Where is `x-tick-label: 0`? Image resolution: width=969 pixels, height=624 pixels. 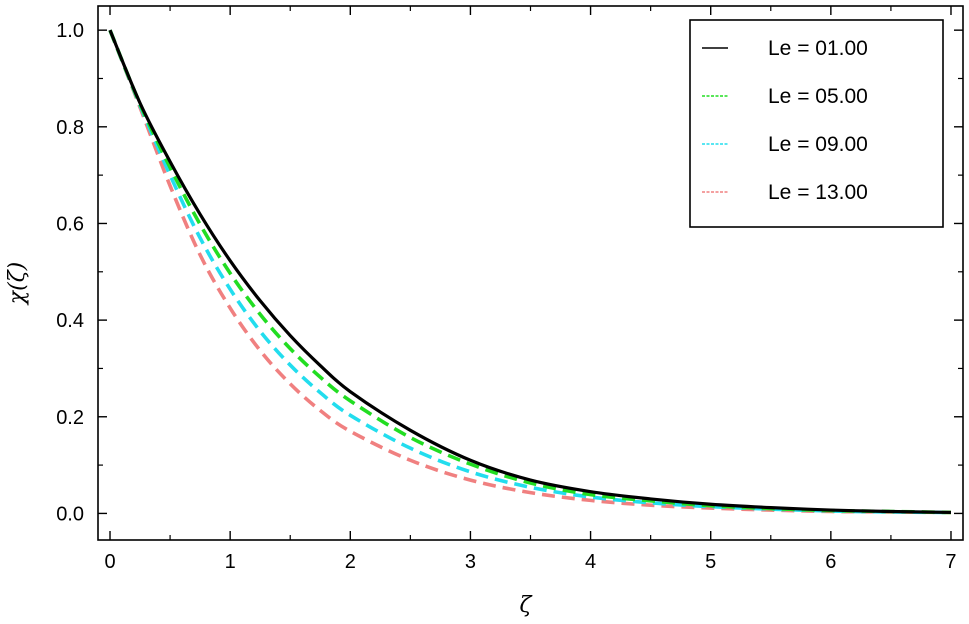 x-tick-label: 0 is located at coordinates (109, 562).